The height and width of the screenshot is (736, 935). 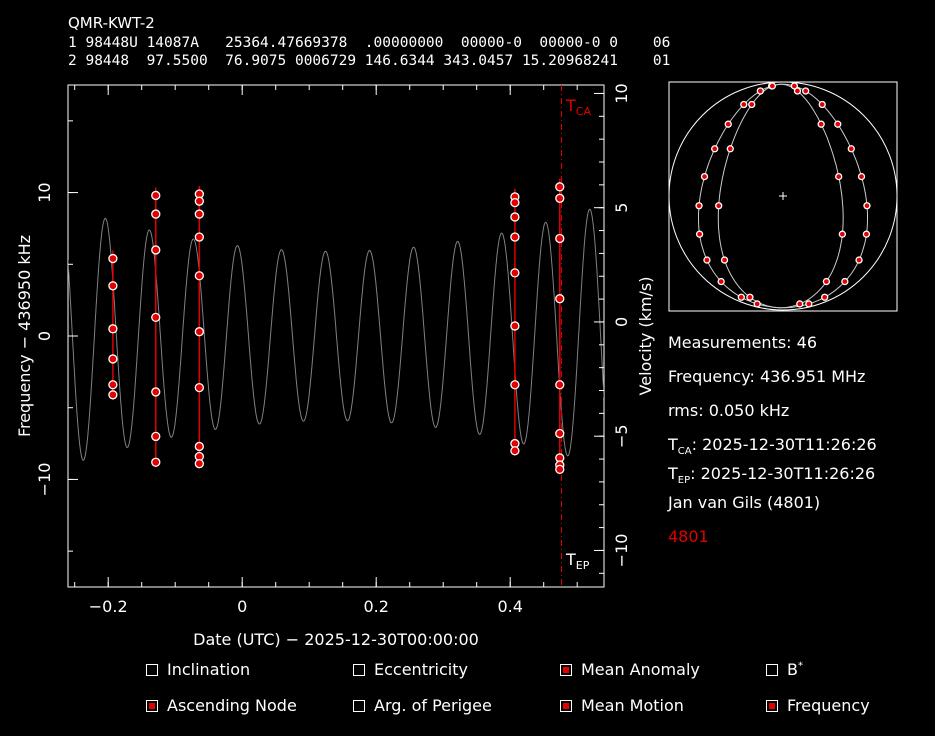 What do you see at coordinates (509, 606) in the screenshot?
I see `x-tick-label: 0.4` at bounding box center [509, 606].